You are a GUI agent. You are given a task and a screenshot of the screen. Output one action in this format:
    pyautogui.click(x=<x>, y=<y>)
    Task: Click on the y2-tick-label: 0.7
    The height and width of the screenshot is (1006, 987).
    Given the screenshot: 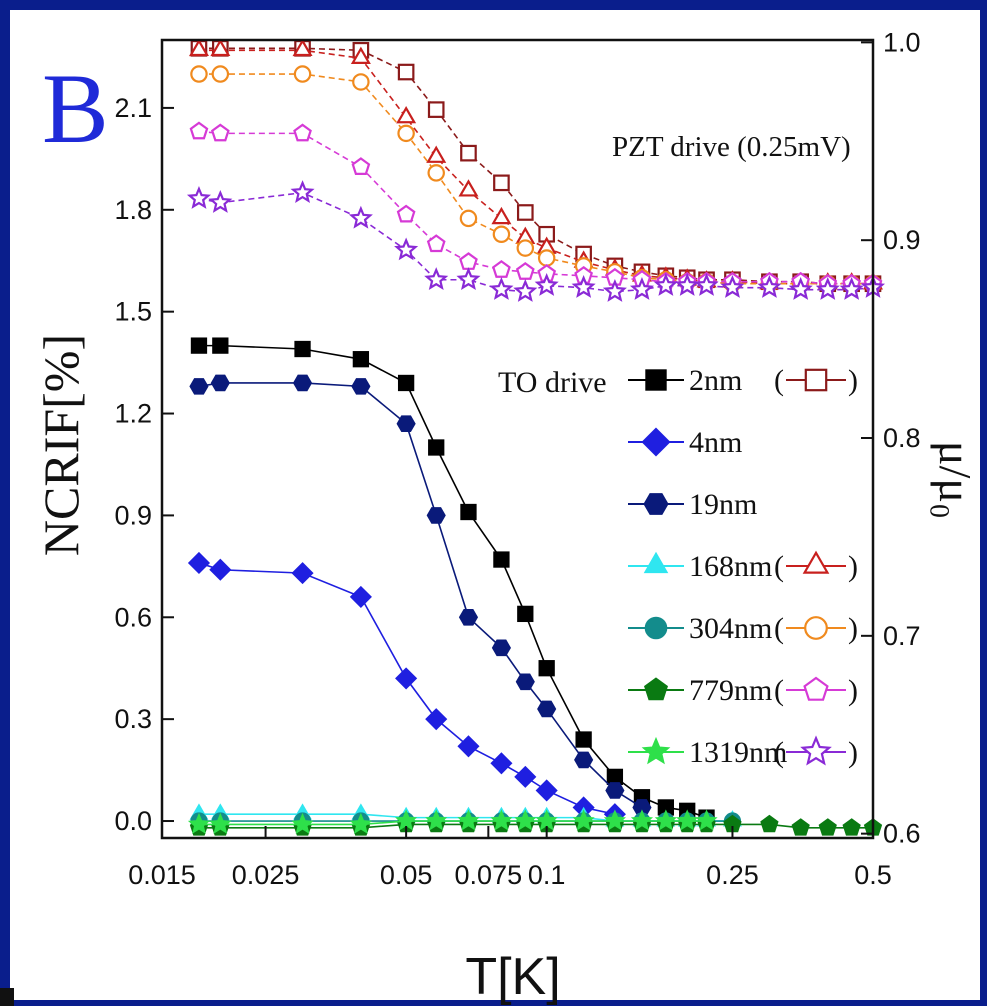 What is the action you would take?
    pyautogui.click(x=902, y=636)
    